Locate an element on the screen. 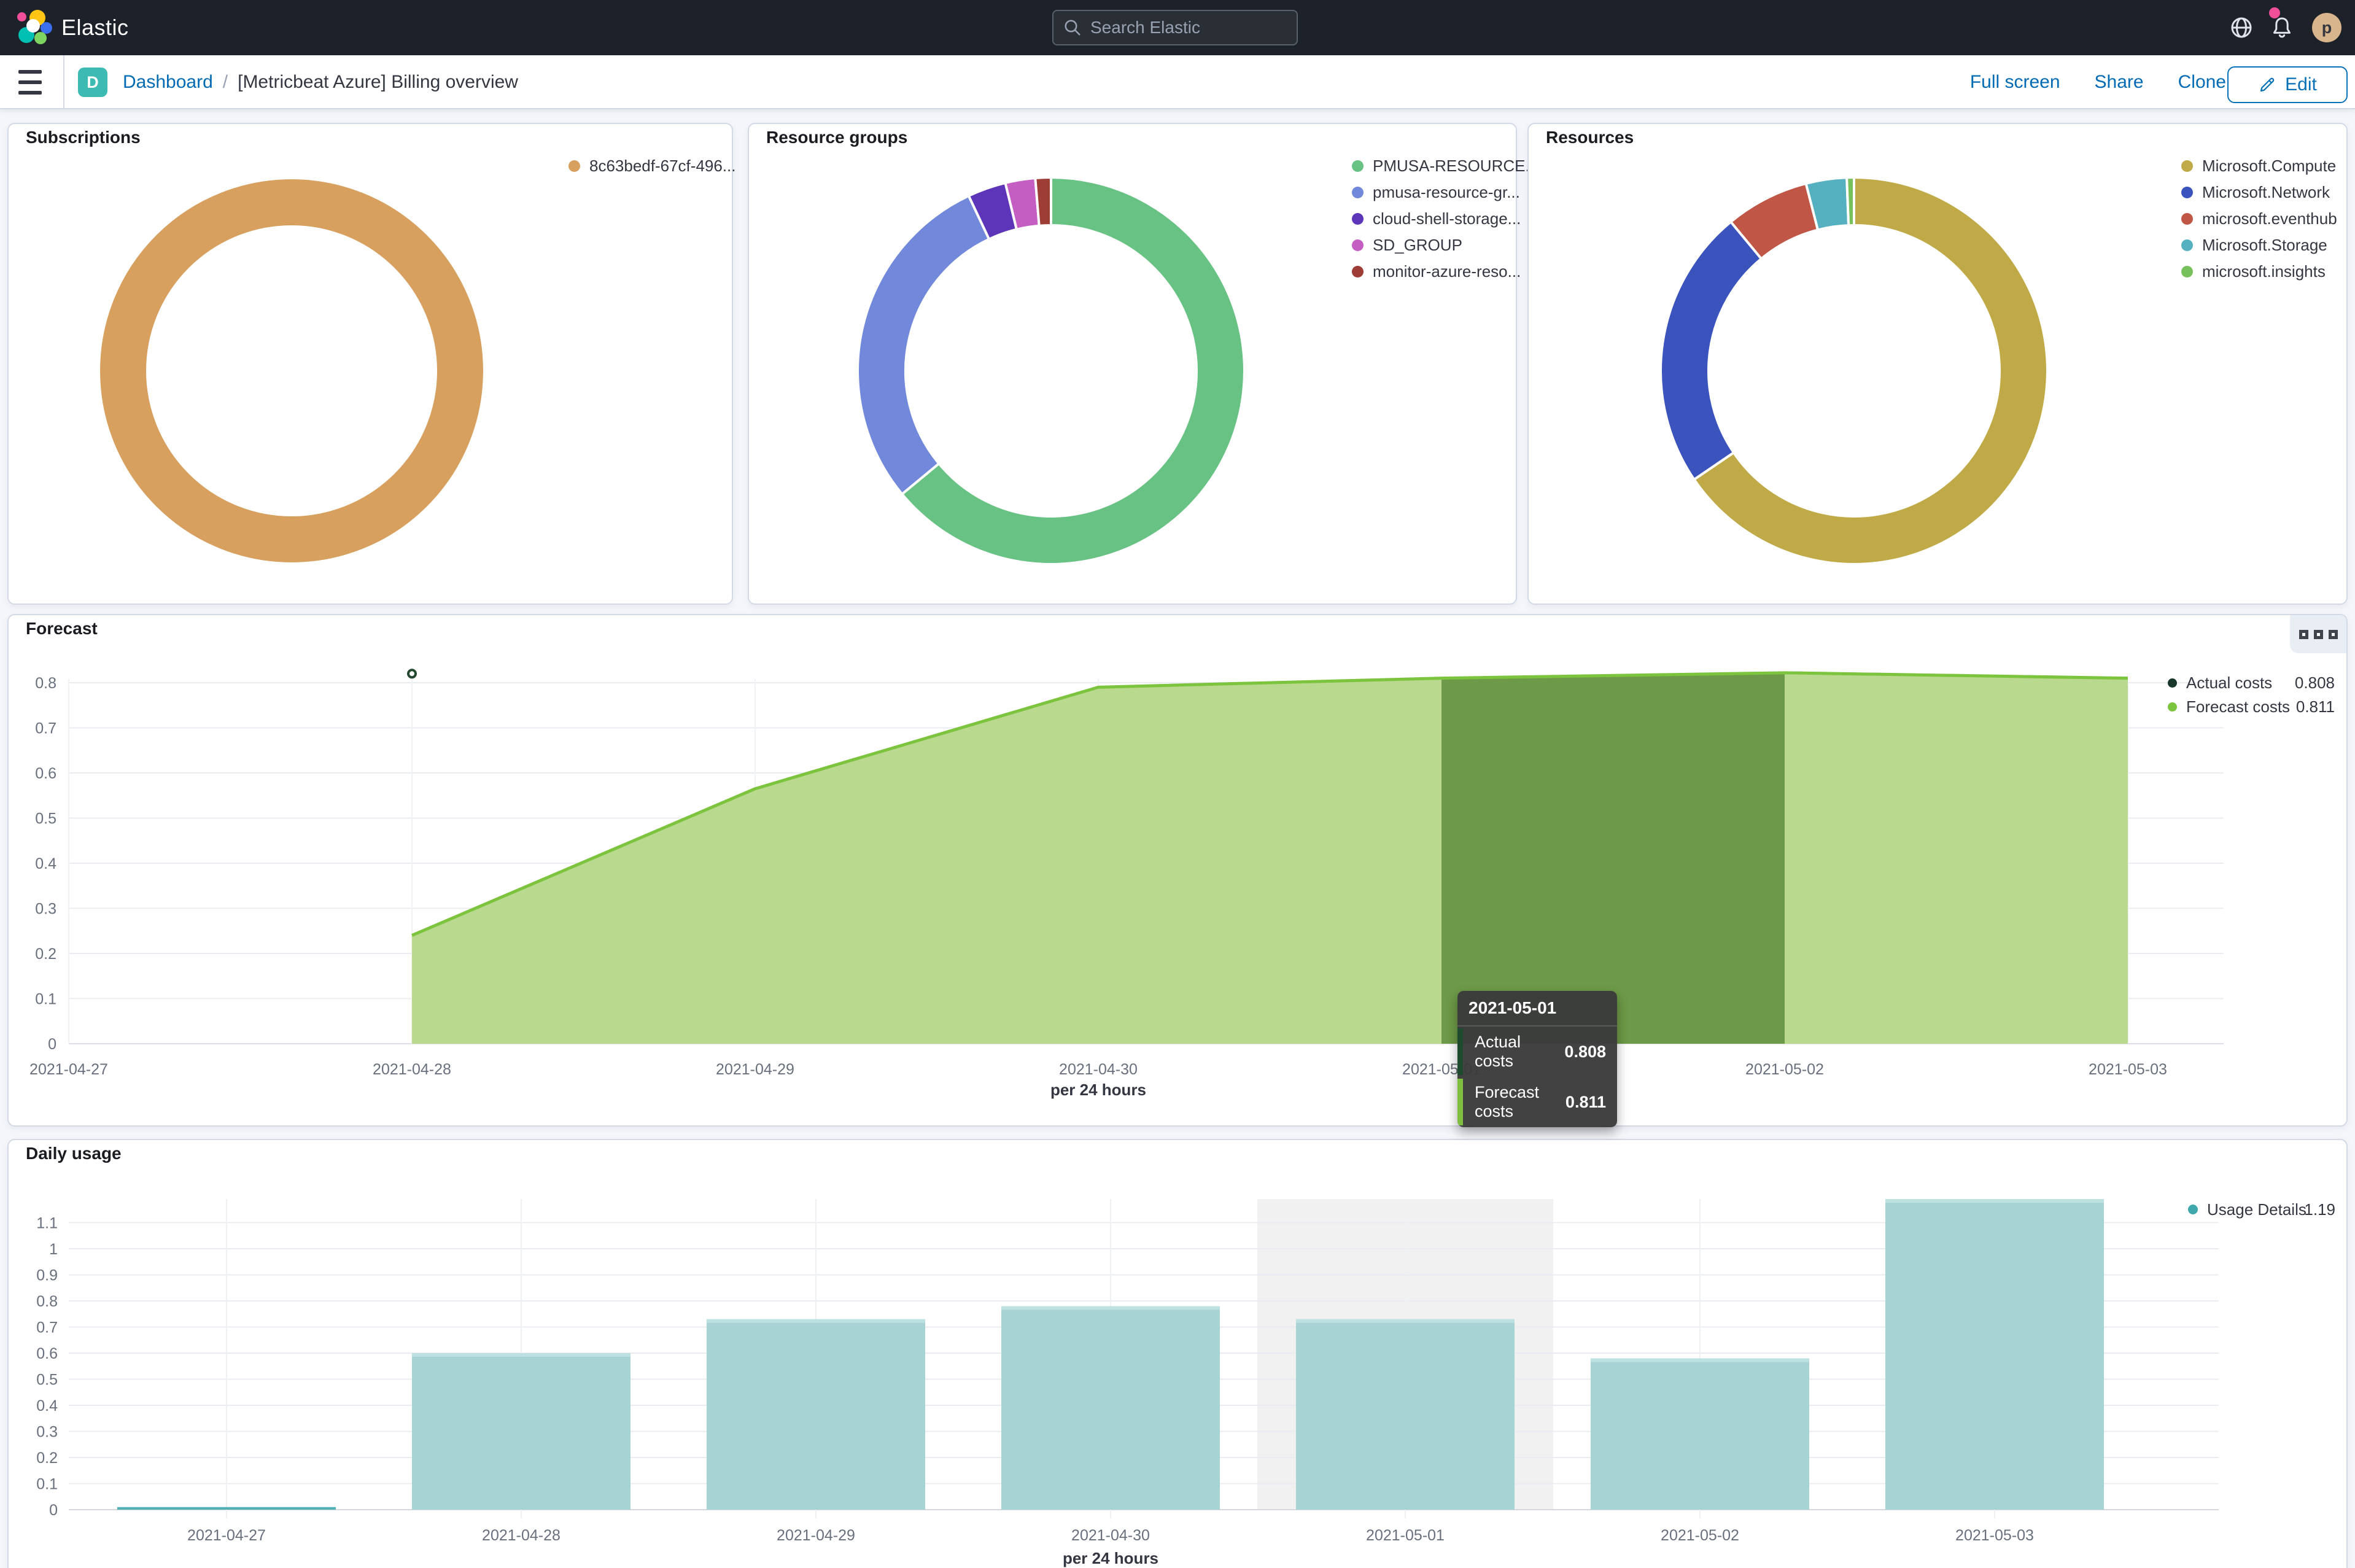 This screenshot has height=1568, width=2355. svg-text: 2021-05-02 is located at coordinates (1700, 1536).